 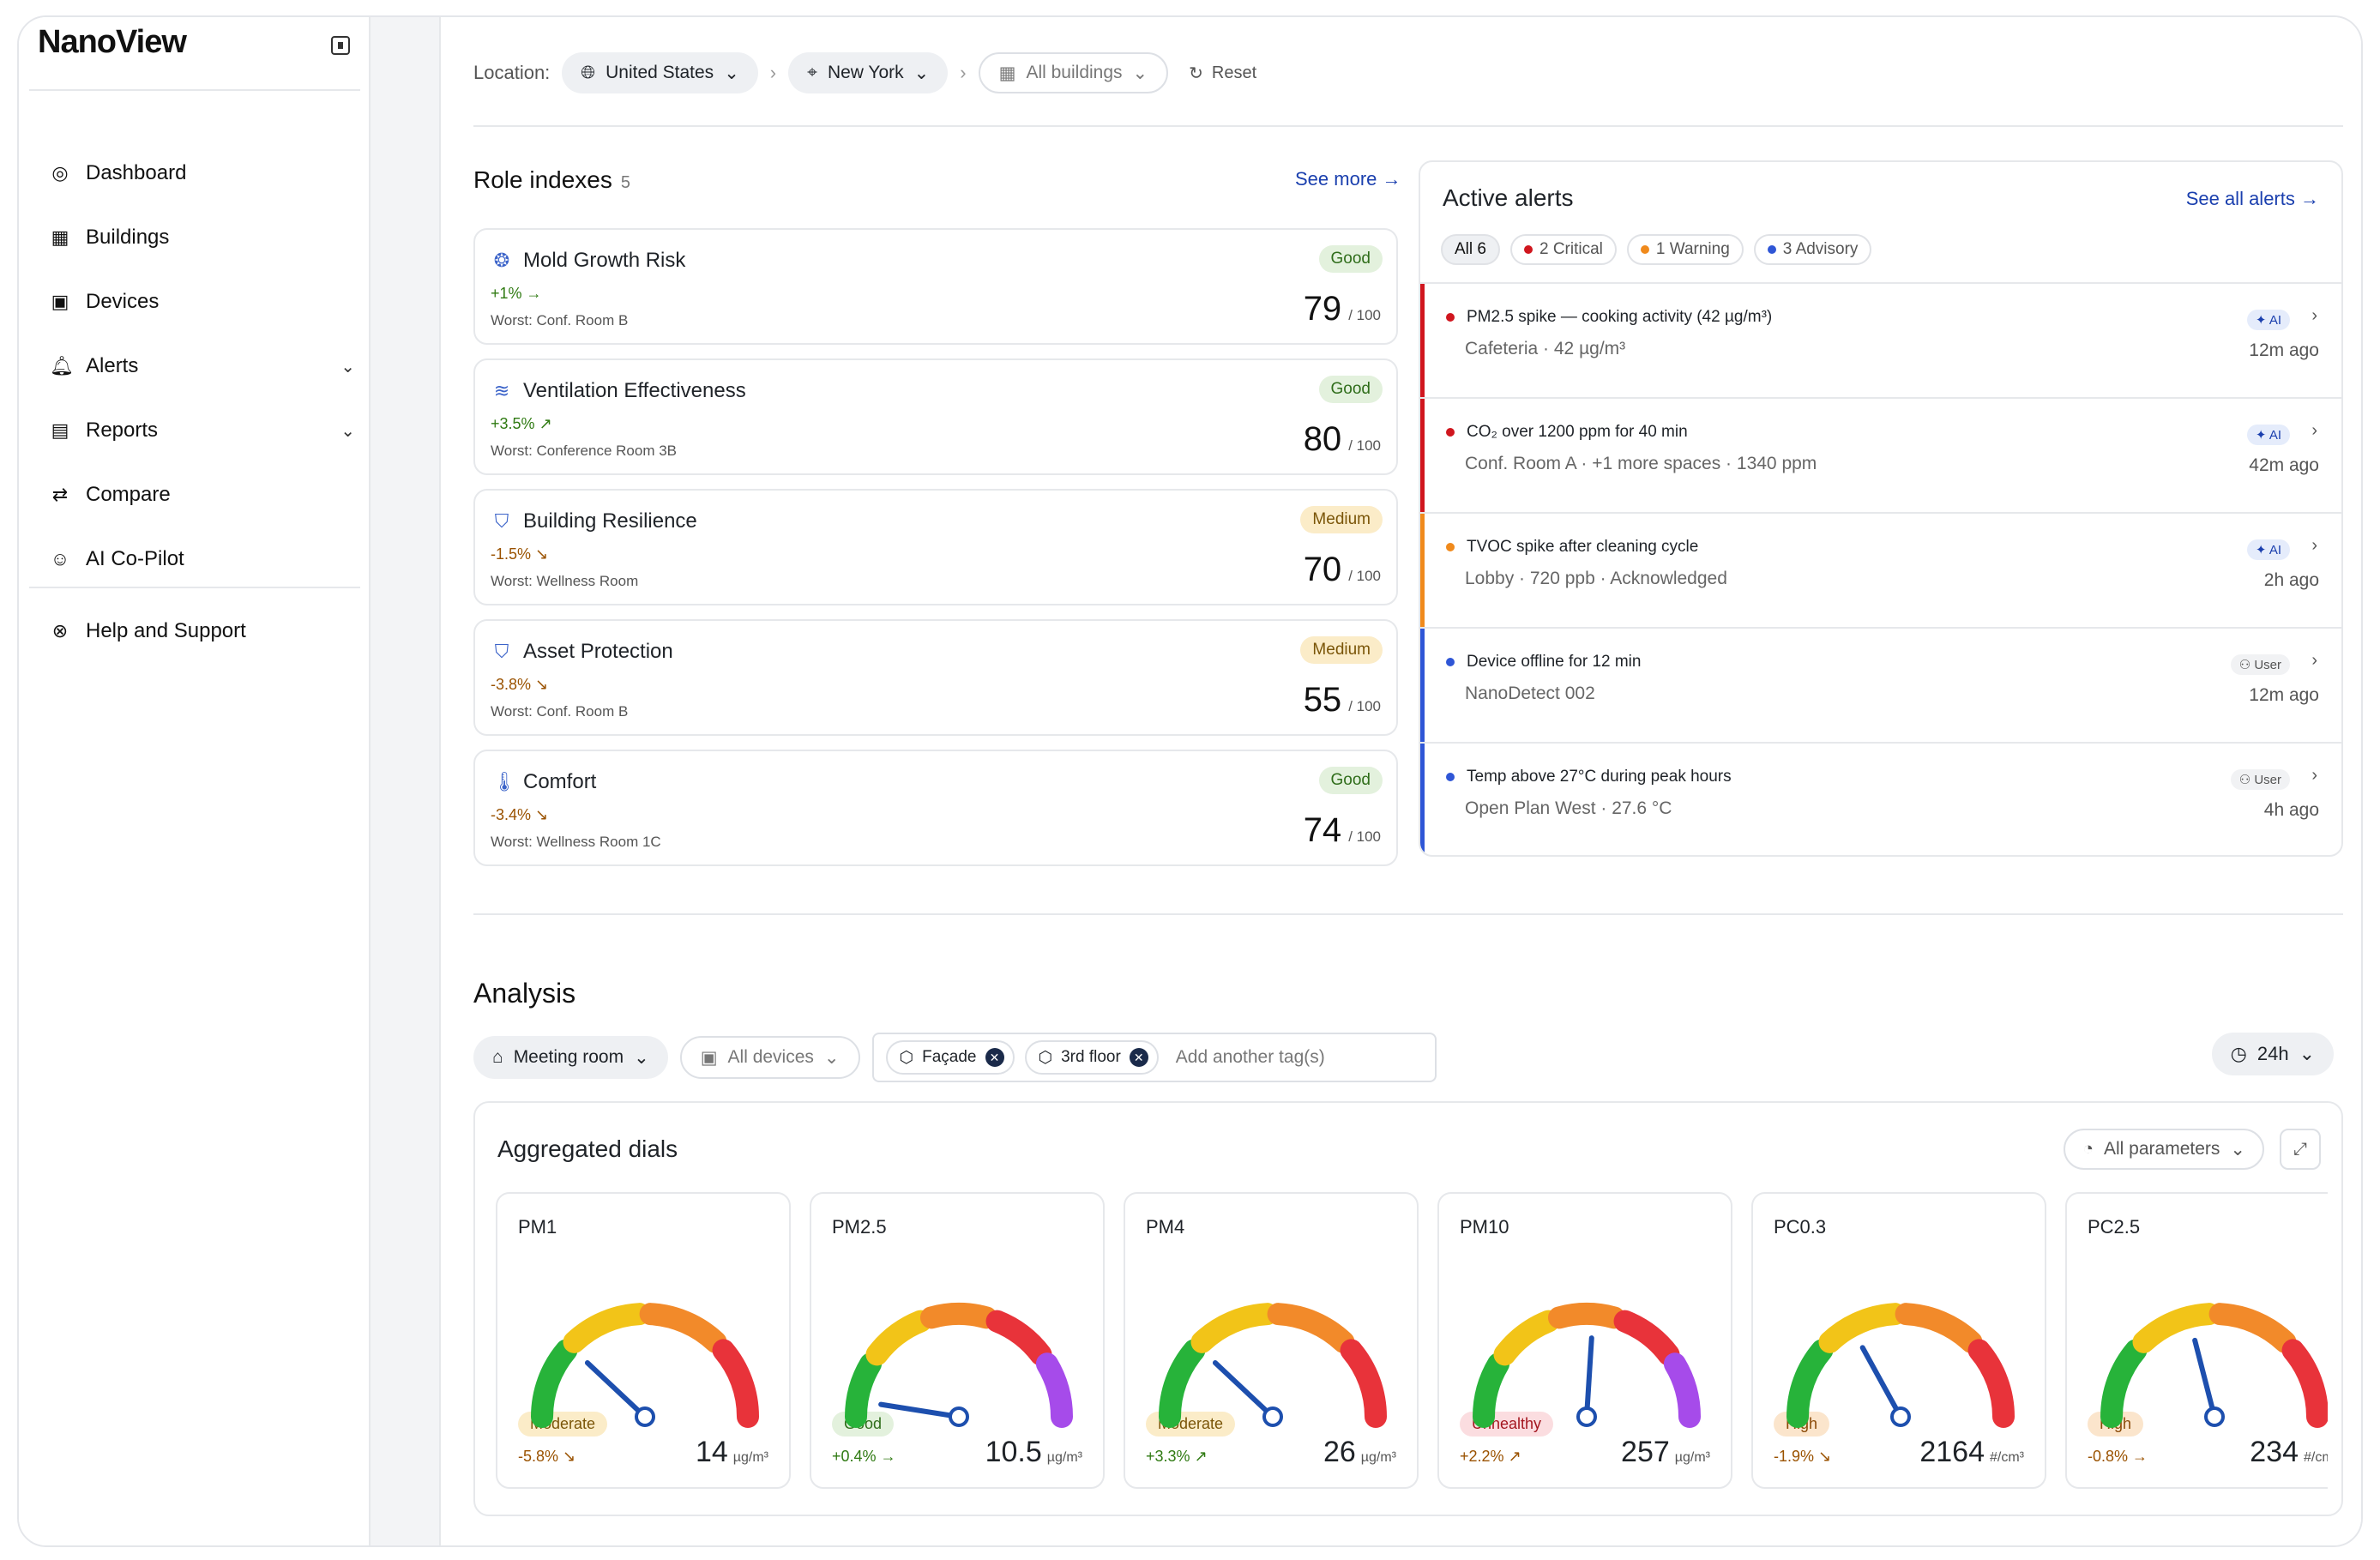 I want to click on dial-card: PM2.5 Good +0.4% → 10.5 µg/m³, so click(x=957, y=1340).